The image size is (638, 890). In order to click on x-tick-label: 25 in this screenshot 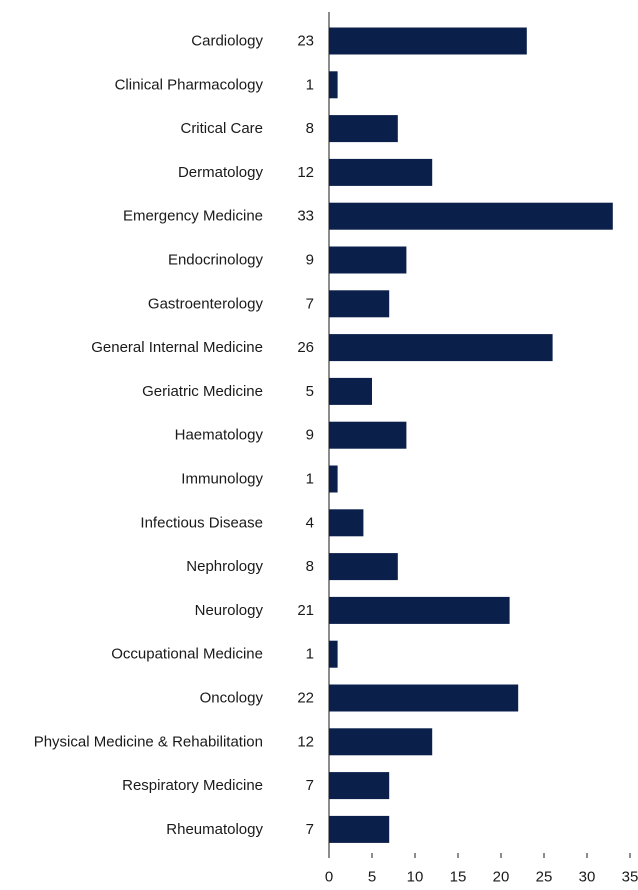, I will do `click(544, 877)`.